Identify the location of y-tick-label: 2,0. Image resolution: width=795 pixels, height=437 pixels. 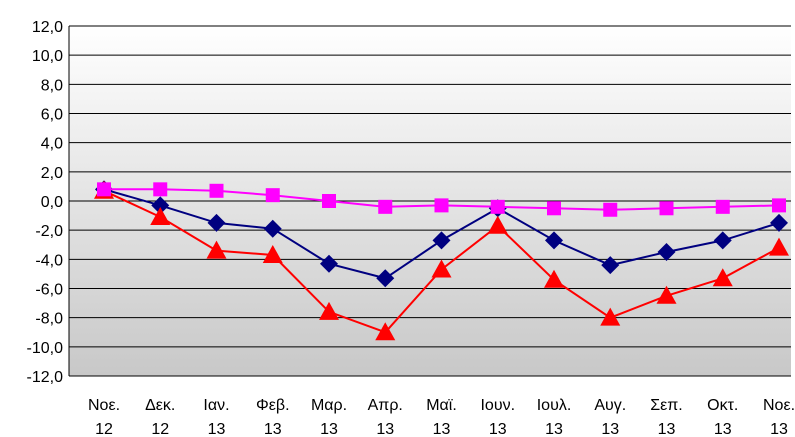
(52, 173).